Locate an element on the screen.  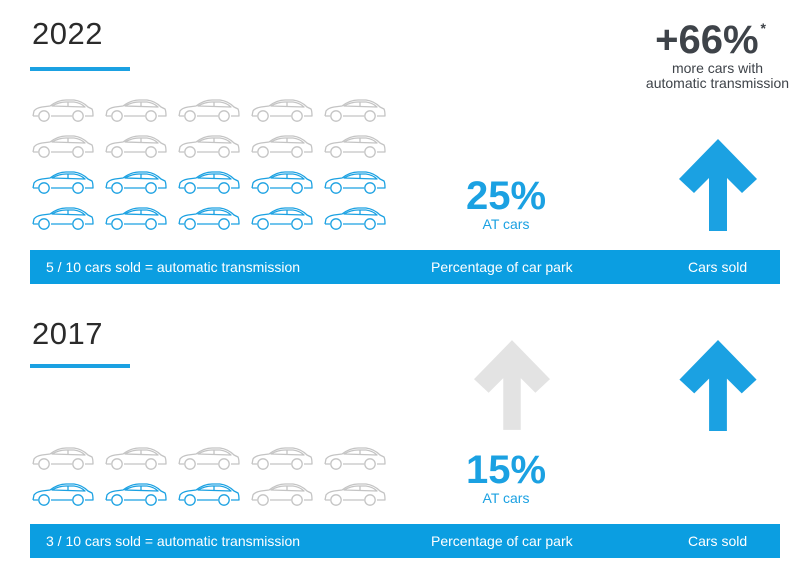
headline-line-1: more cars with is located at coordinates (717, 68).